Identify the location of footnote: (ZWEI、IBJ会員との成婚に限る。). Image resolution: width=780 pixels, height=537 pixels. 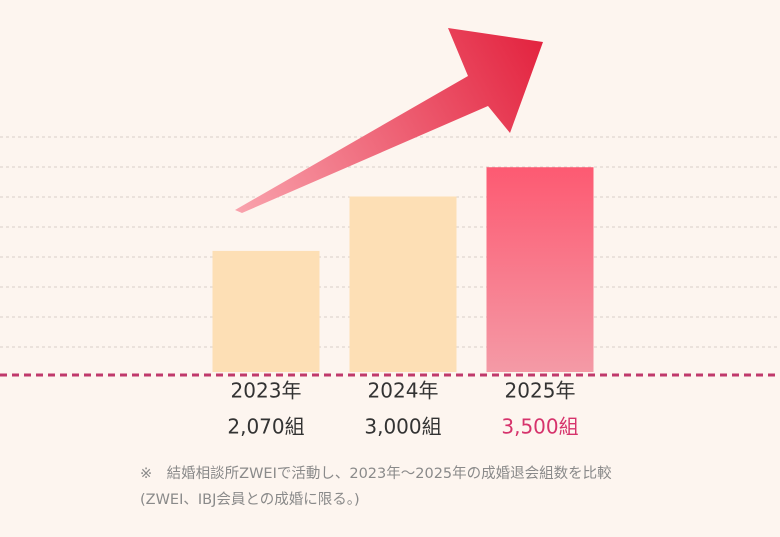
(250, 499).